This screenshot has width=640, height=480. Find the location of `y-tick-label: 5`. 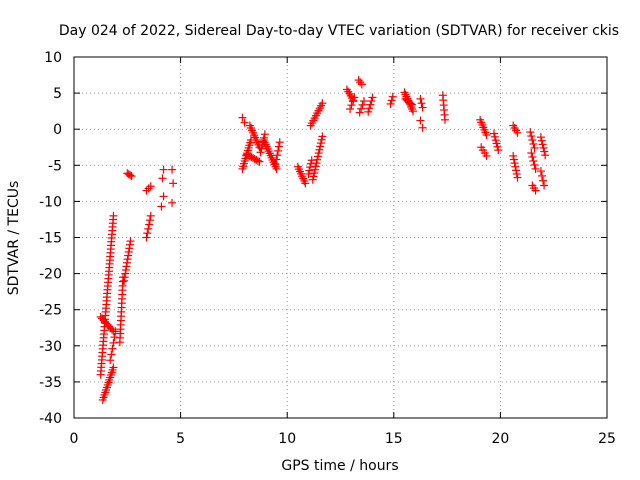

y-tick-label: 5 is located at coordinates (57, 94).